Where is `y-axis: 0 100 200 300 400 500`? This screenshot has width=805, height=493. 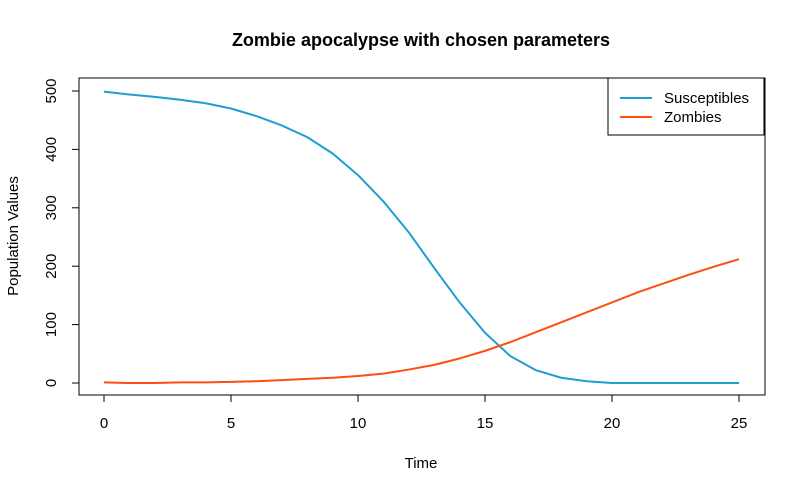
y-axis: 0 100 200 300 400 500 is located at coordinates (61, 232).